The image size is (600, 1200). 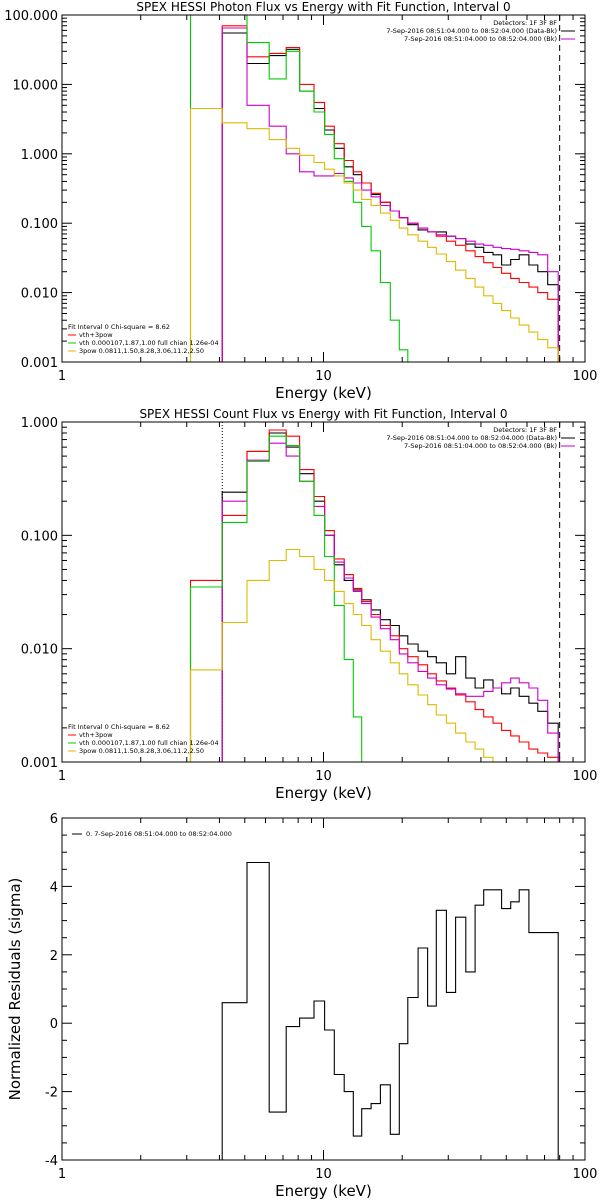 What do you see at coordinates (390, 1010) in the screenshot?
I see `series-0-line` at bounding box center [390, 1010].